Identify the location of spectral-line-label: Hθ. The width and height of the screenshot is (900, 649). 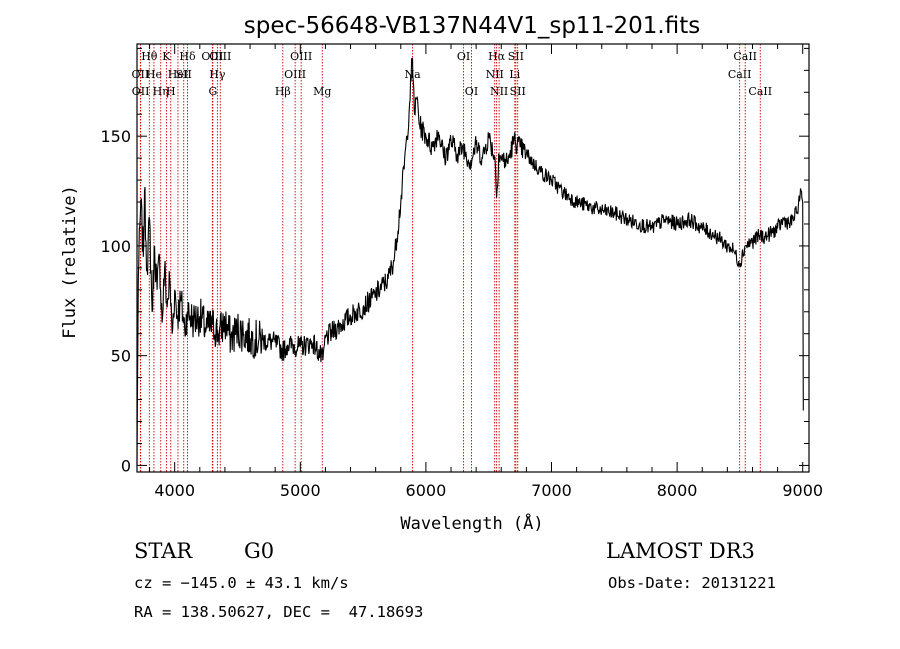
(149, 56).